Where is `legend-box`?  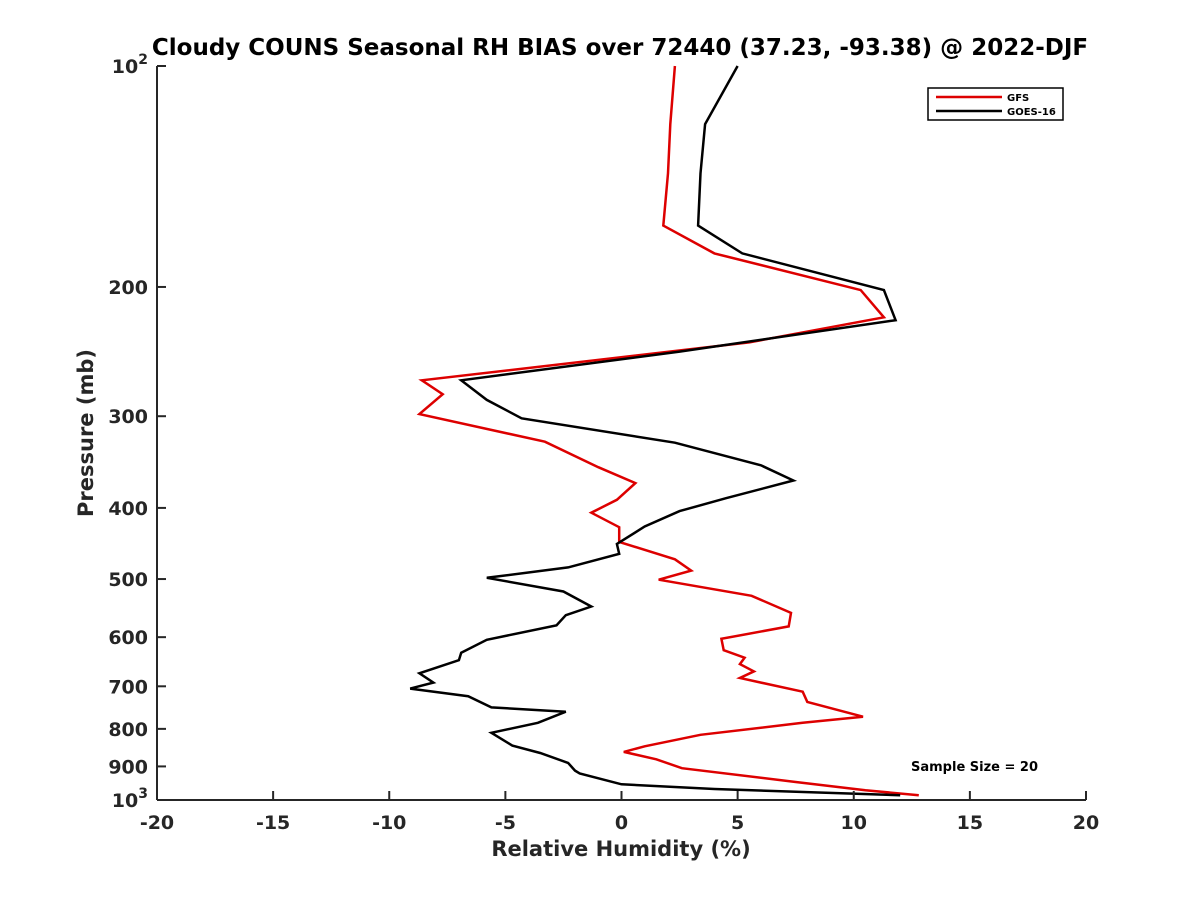
legend-box is located at coordinates (995, 104).